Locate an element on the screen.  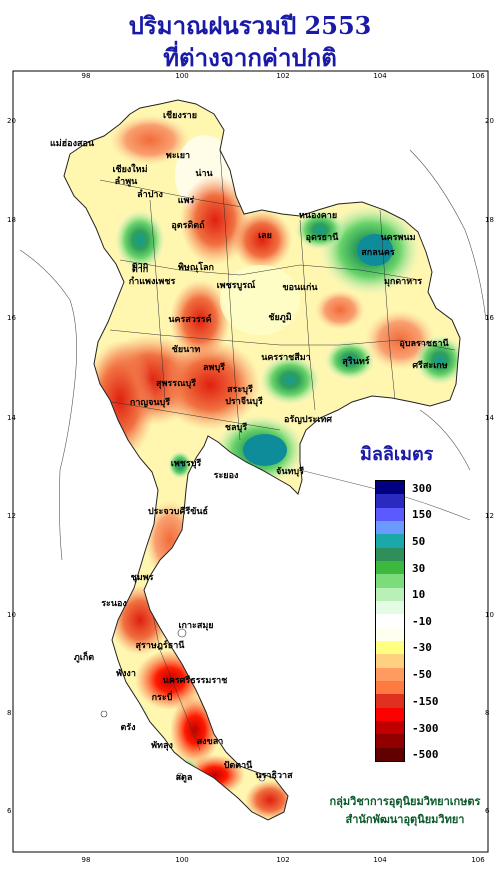
province-label: ชัยภูมิ is located at coordinates (279, 317).